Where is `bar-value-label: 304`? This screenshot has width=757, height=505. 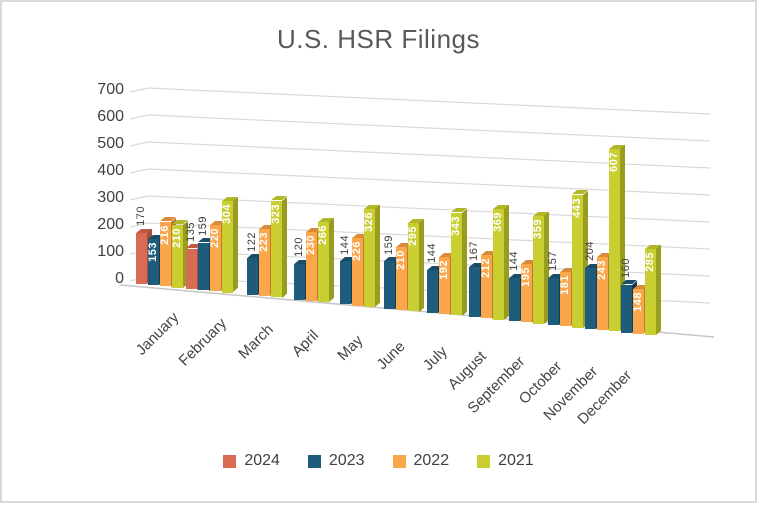 bar-value-label: 304 is located at coordinates (227, 214).